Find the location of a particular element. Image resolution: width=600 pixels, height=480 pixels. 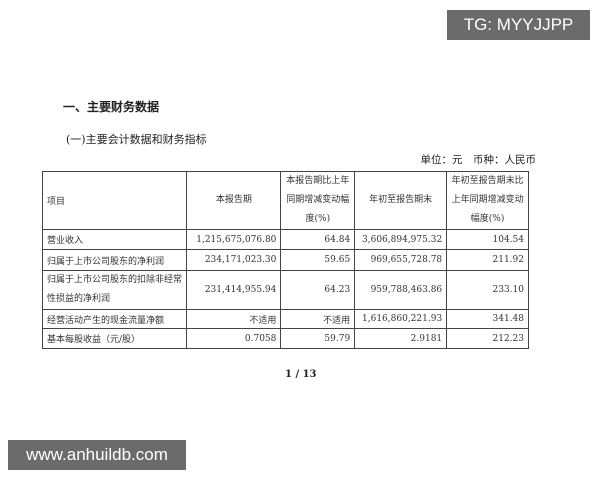

cell: 1,616,860,221.93 is located at coordinates (401, 319).